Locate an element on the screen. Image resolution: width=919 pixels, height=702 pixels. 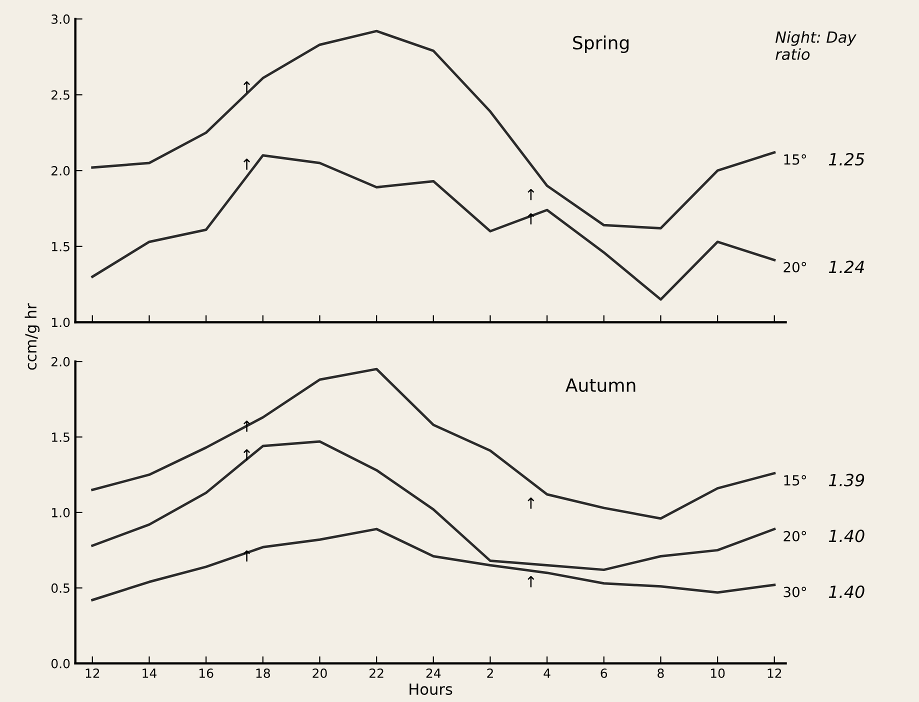
y-tick-label: 0.0 is located at coordinates (60, 663).